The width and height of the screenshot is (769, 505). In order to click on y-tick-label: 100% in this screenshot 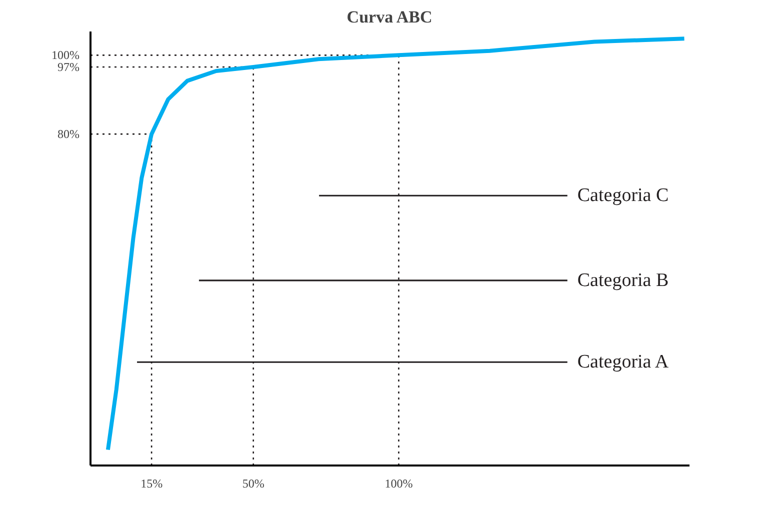, I will do `click(66, 55)`.